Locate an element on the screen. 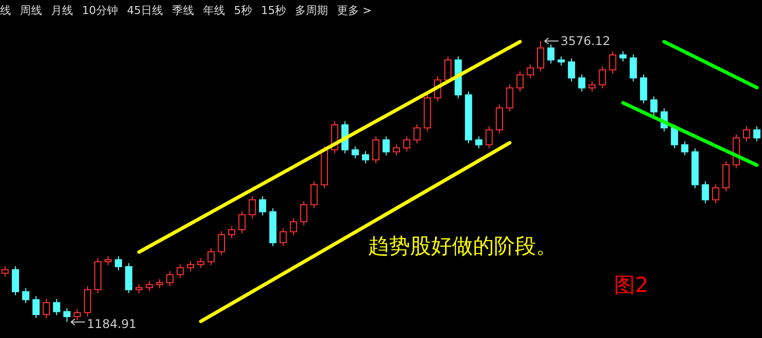 This screenshot has height=338, width=762. annotation: 1184.91 is located at coordinates (111, 324).